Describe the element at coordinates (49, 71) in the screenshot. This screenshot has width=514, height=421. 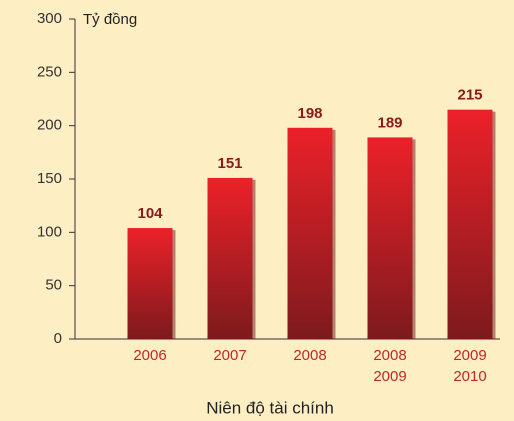
I see `y-tick-label: 250` at that location.